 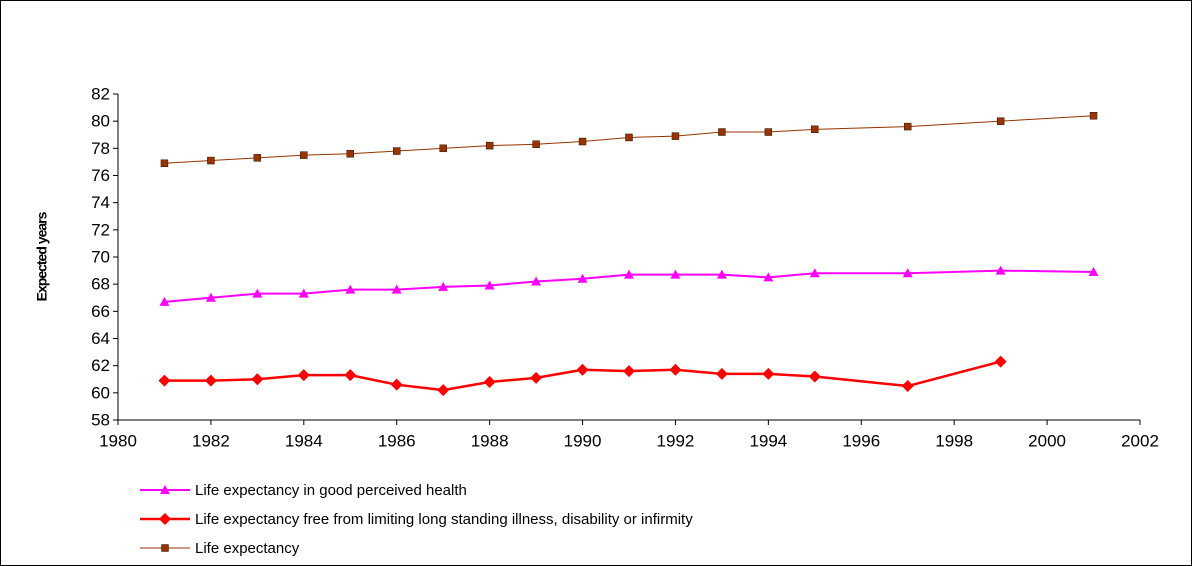 I want to click on y-tick-label: 68, so click(x=100, y=284).